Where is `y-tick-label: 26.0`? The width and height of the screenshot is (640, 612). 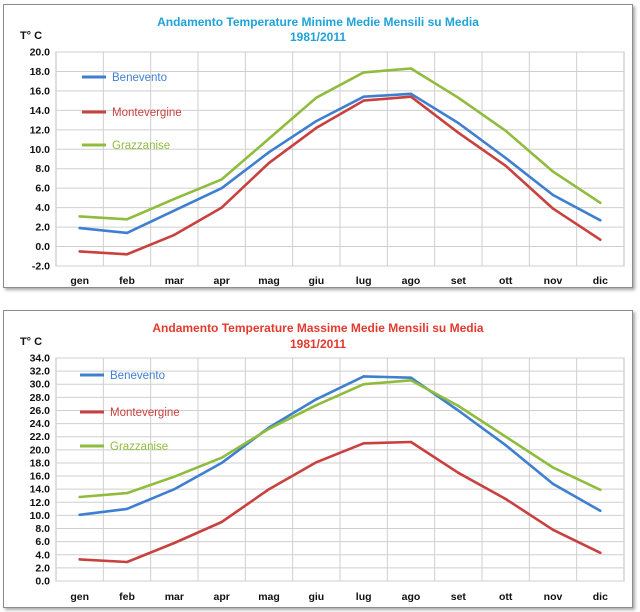
y-tick-label: 26.0 is located at coordinates (40, 411).